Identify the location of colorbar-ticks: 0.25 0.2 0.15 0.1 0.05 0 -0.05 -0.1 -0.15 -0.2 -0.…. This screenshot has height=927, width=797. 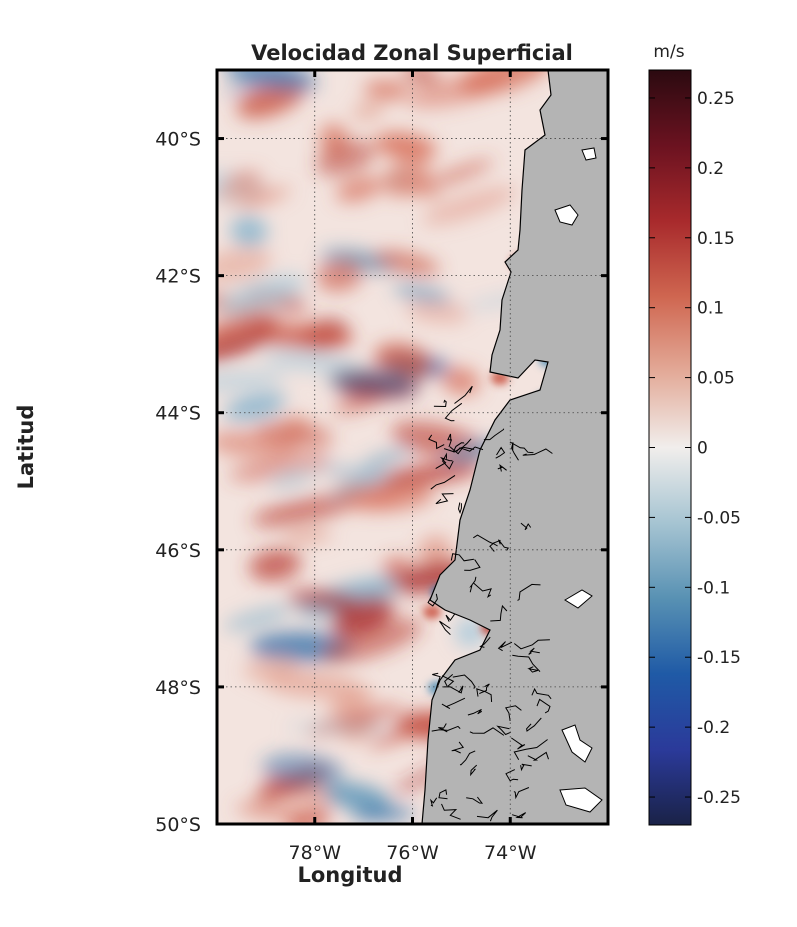
(695, 448).